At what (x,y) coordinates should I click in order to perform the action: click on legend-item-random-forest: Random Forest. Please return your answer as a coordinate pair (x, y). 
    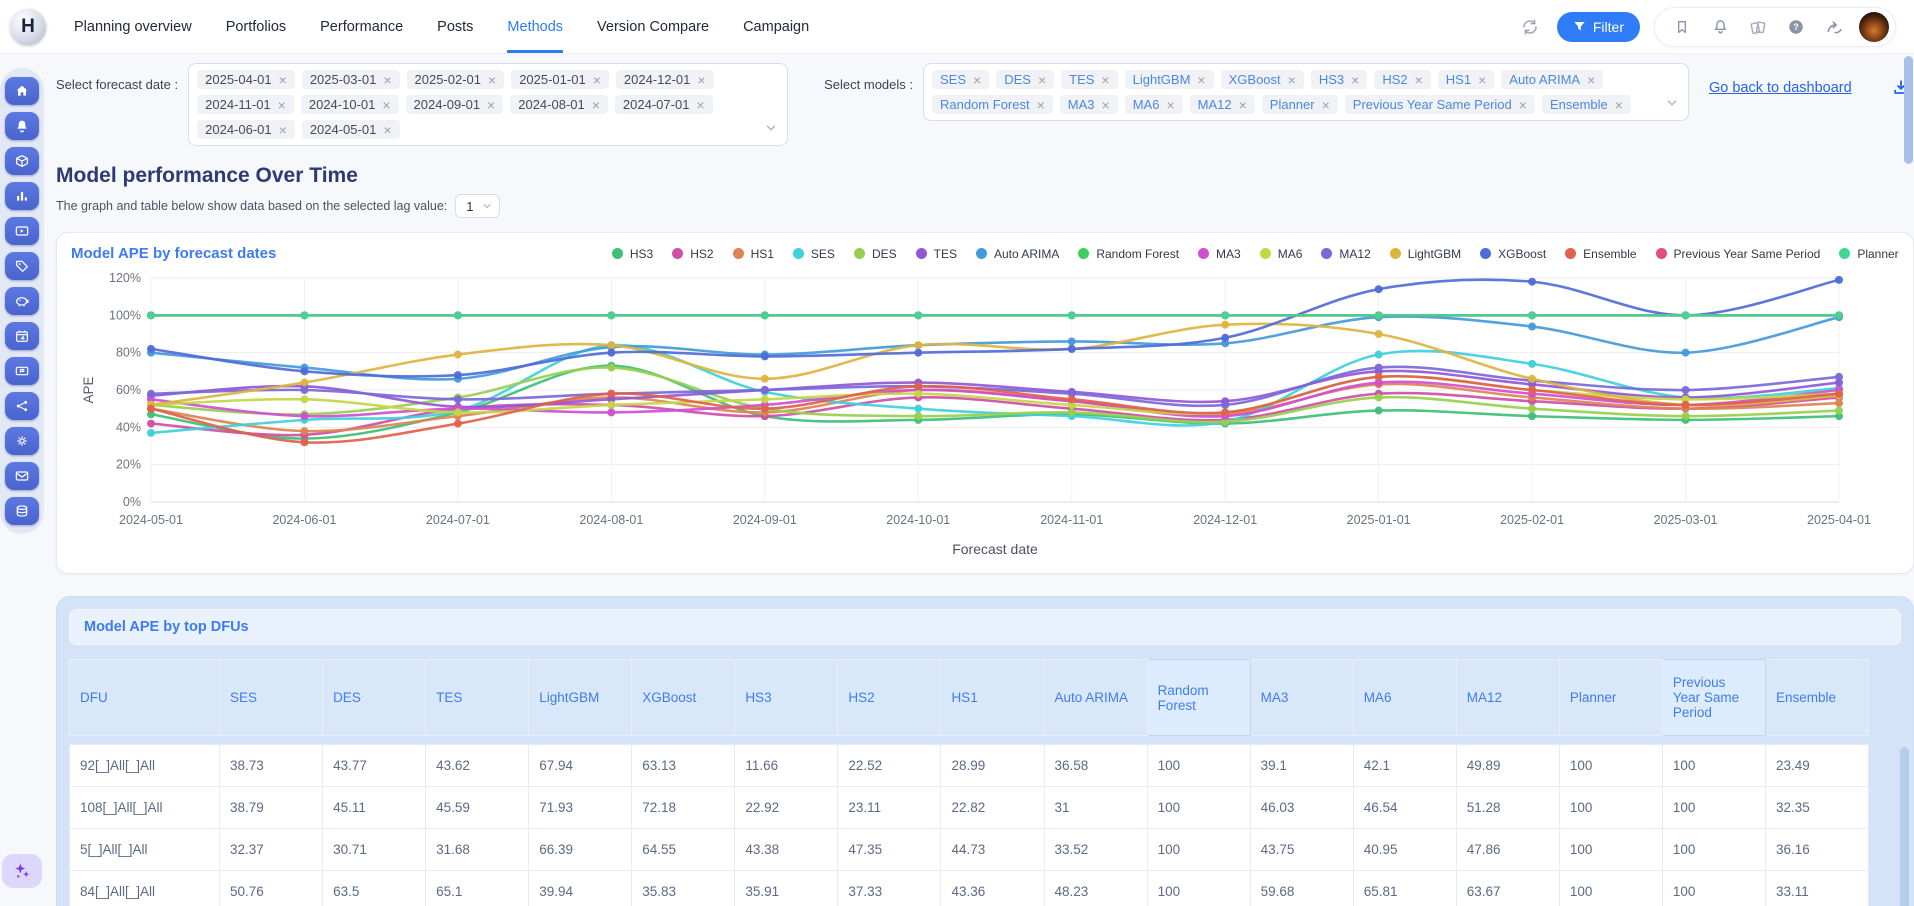
    Looking at the image, I should click on (1128, 254).